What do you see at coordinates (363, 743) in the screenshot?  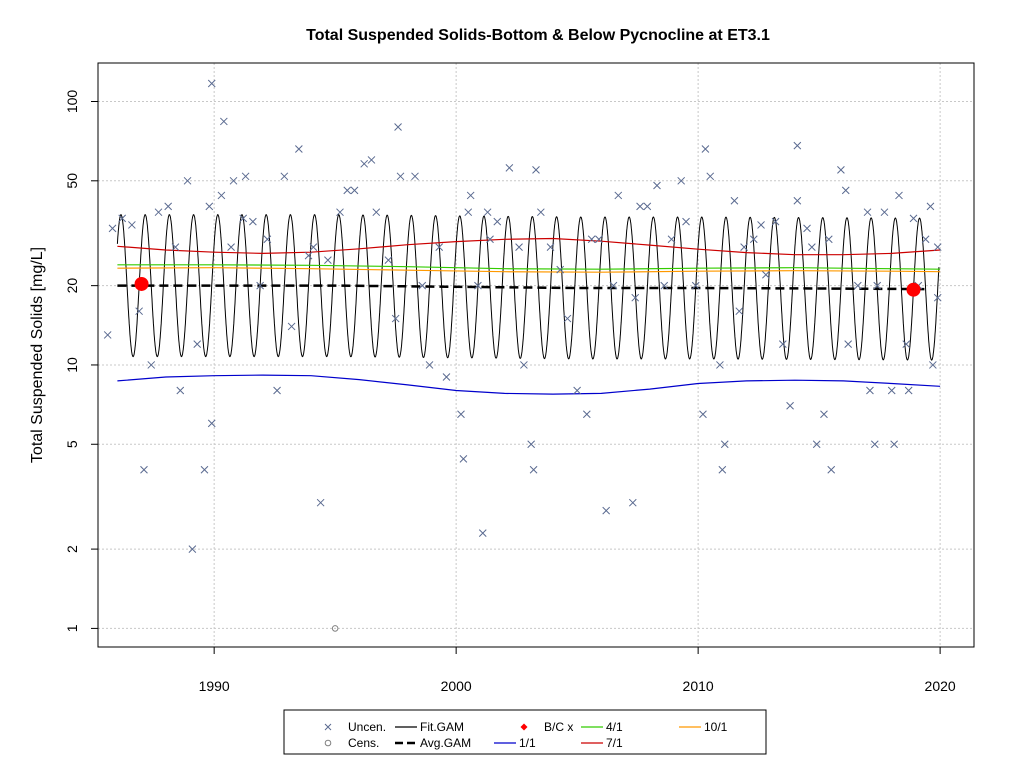 I see `legend-cens-label: Cens.` at bounding box center [363, 743].